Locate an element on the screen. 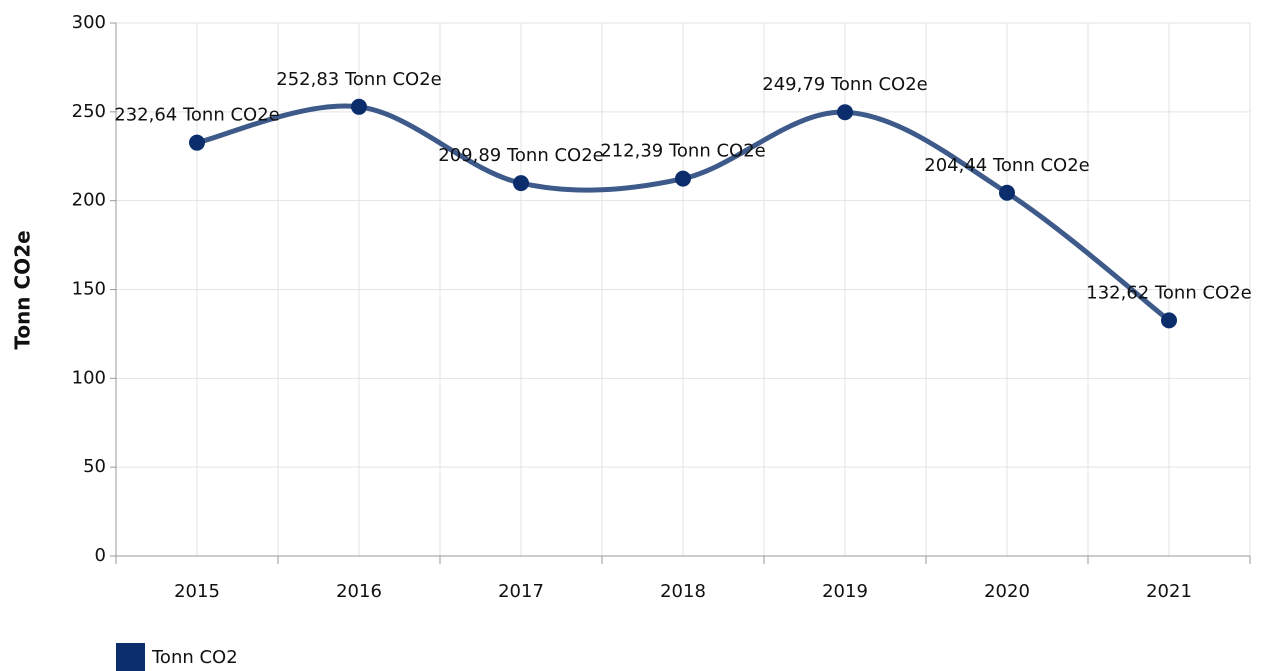 The image size is (1274, 671). y-tick-label: 0 is located at coordinates (100, 555).